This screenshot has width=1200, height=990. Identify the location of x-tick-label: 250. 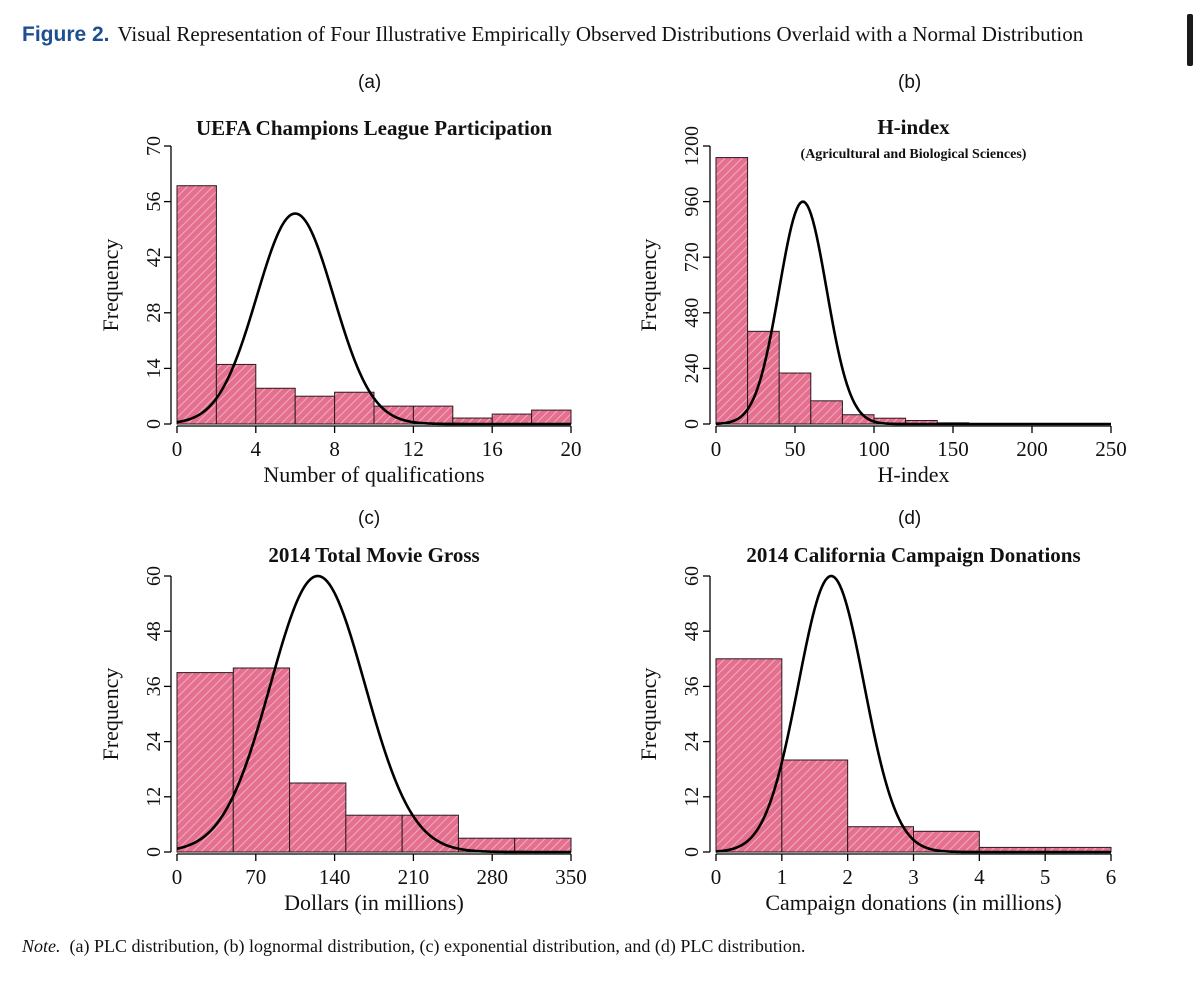
(1111, 449).